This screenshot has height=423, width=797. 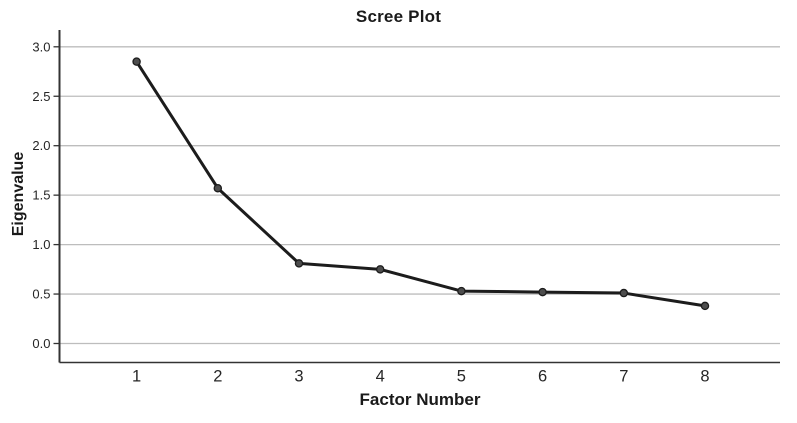 What do you see at coordinates (623, 377) in the screenshot?
I see `x-tick-label: 7` at bounding box center [623, 377].